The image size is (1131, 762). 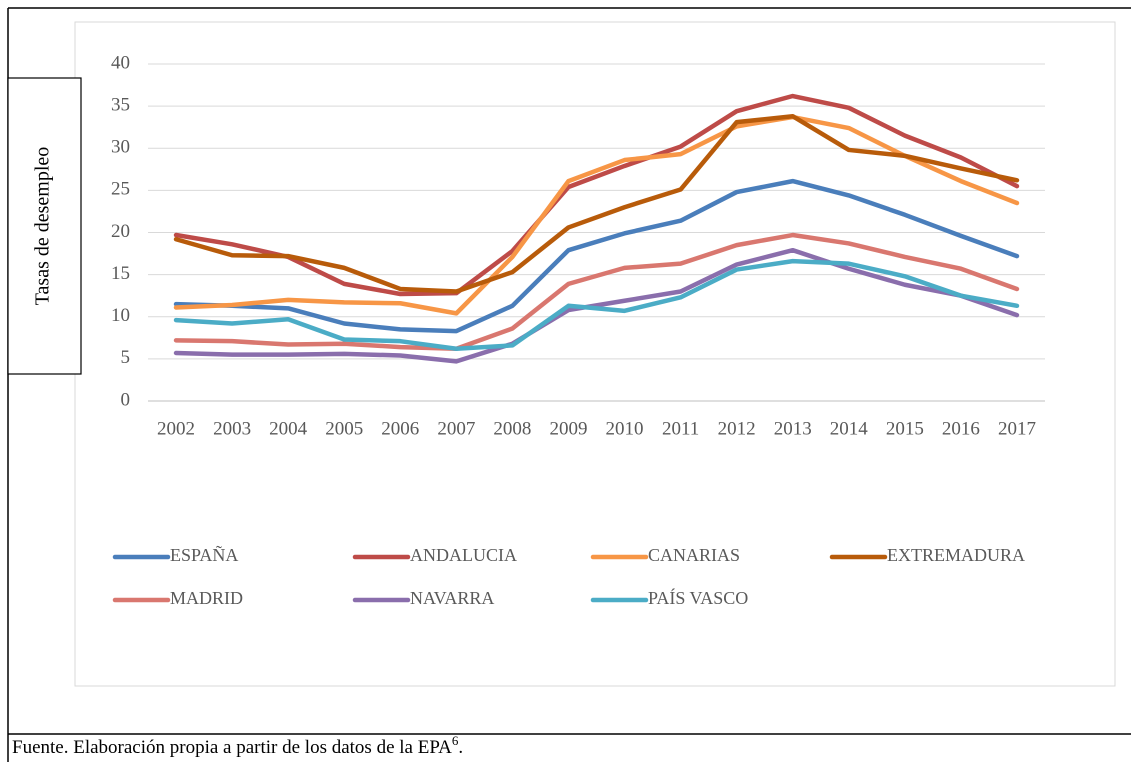 What do you see at coordinates (961, 428) in the screenshot?
I see `x-tick-label: 2016` at bounding box center [961, 428].